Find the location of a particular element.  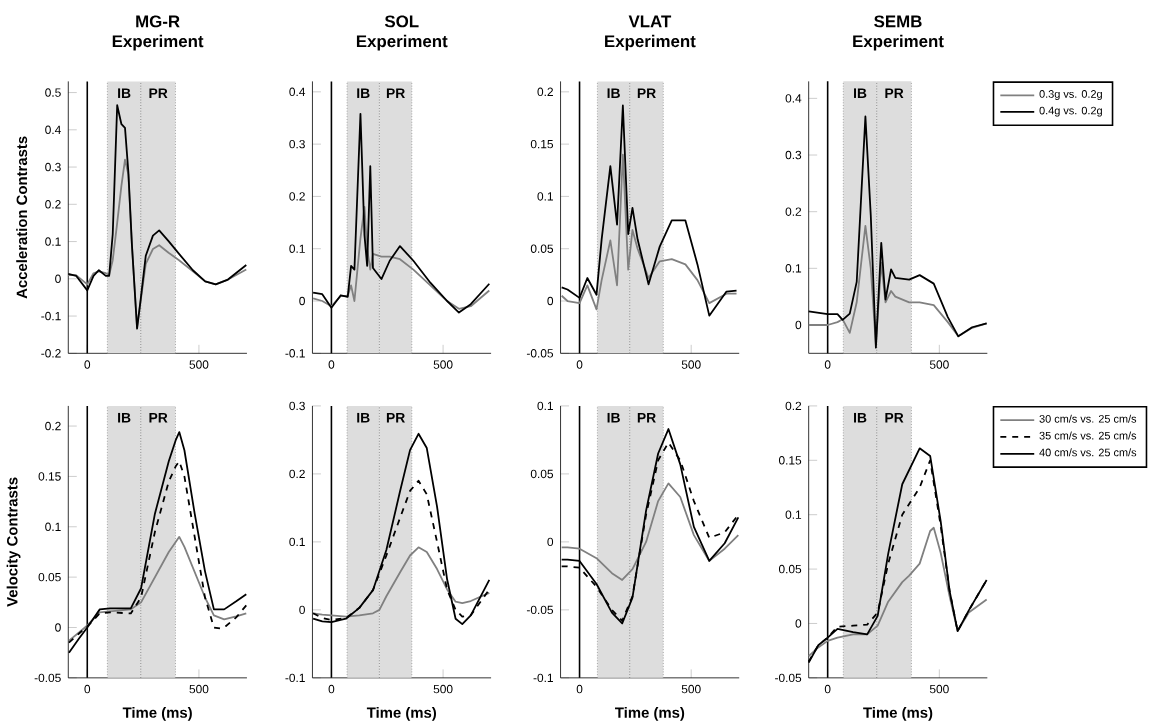

y-tick-label: -0.2 is located at coordinates (51, 353).